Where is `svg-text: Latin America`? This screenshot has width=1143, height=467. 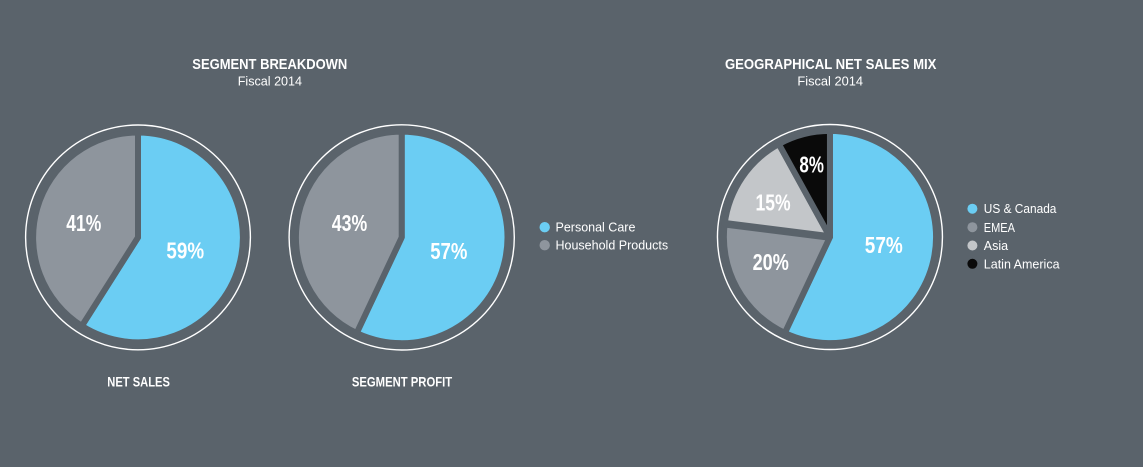 svg-text: Latin America is located at coordinates (1022, 265).